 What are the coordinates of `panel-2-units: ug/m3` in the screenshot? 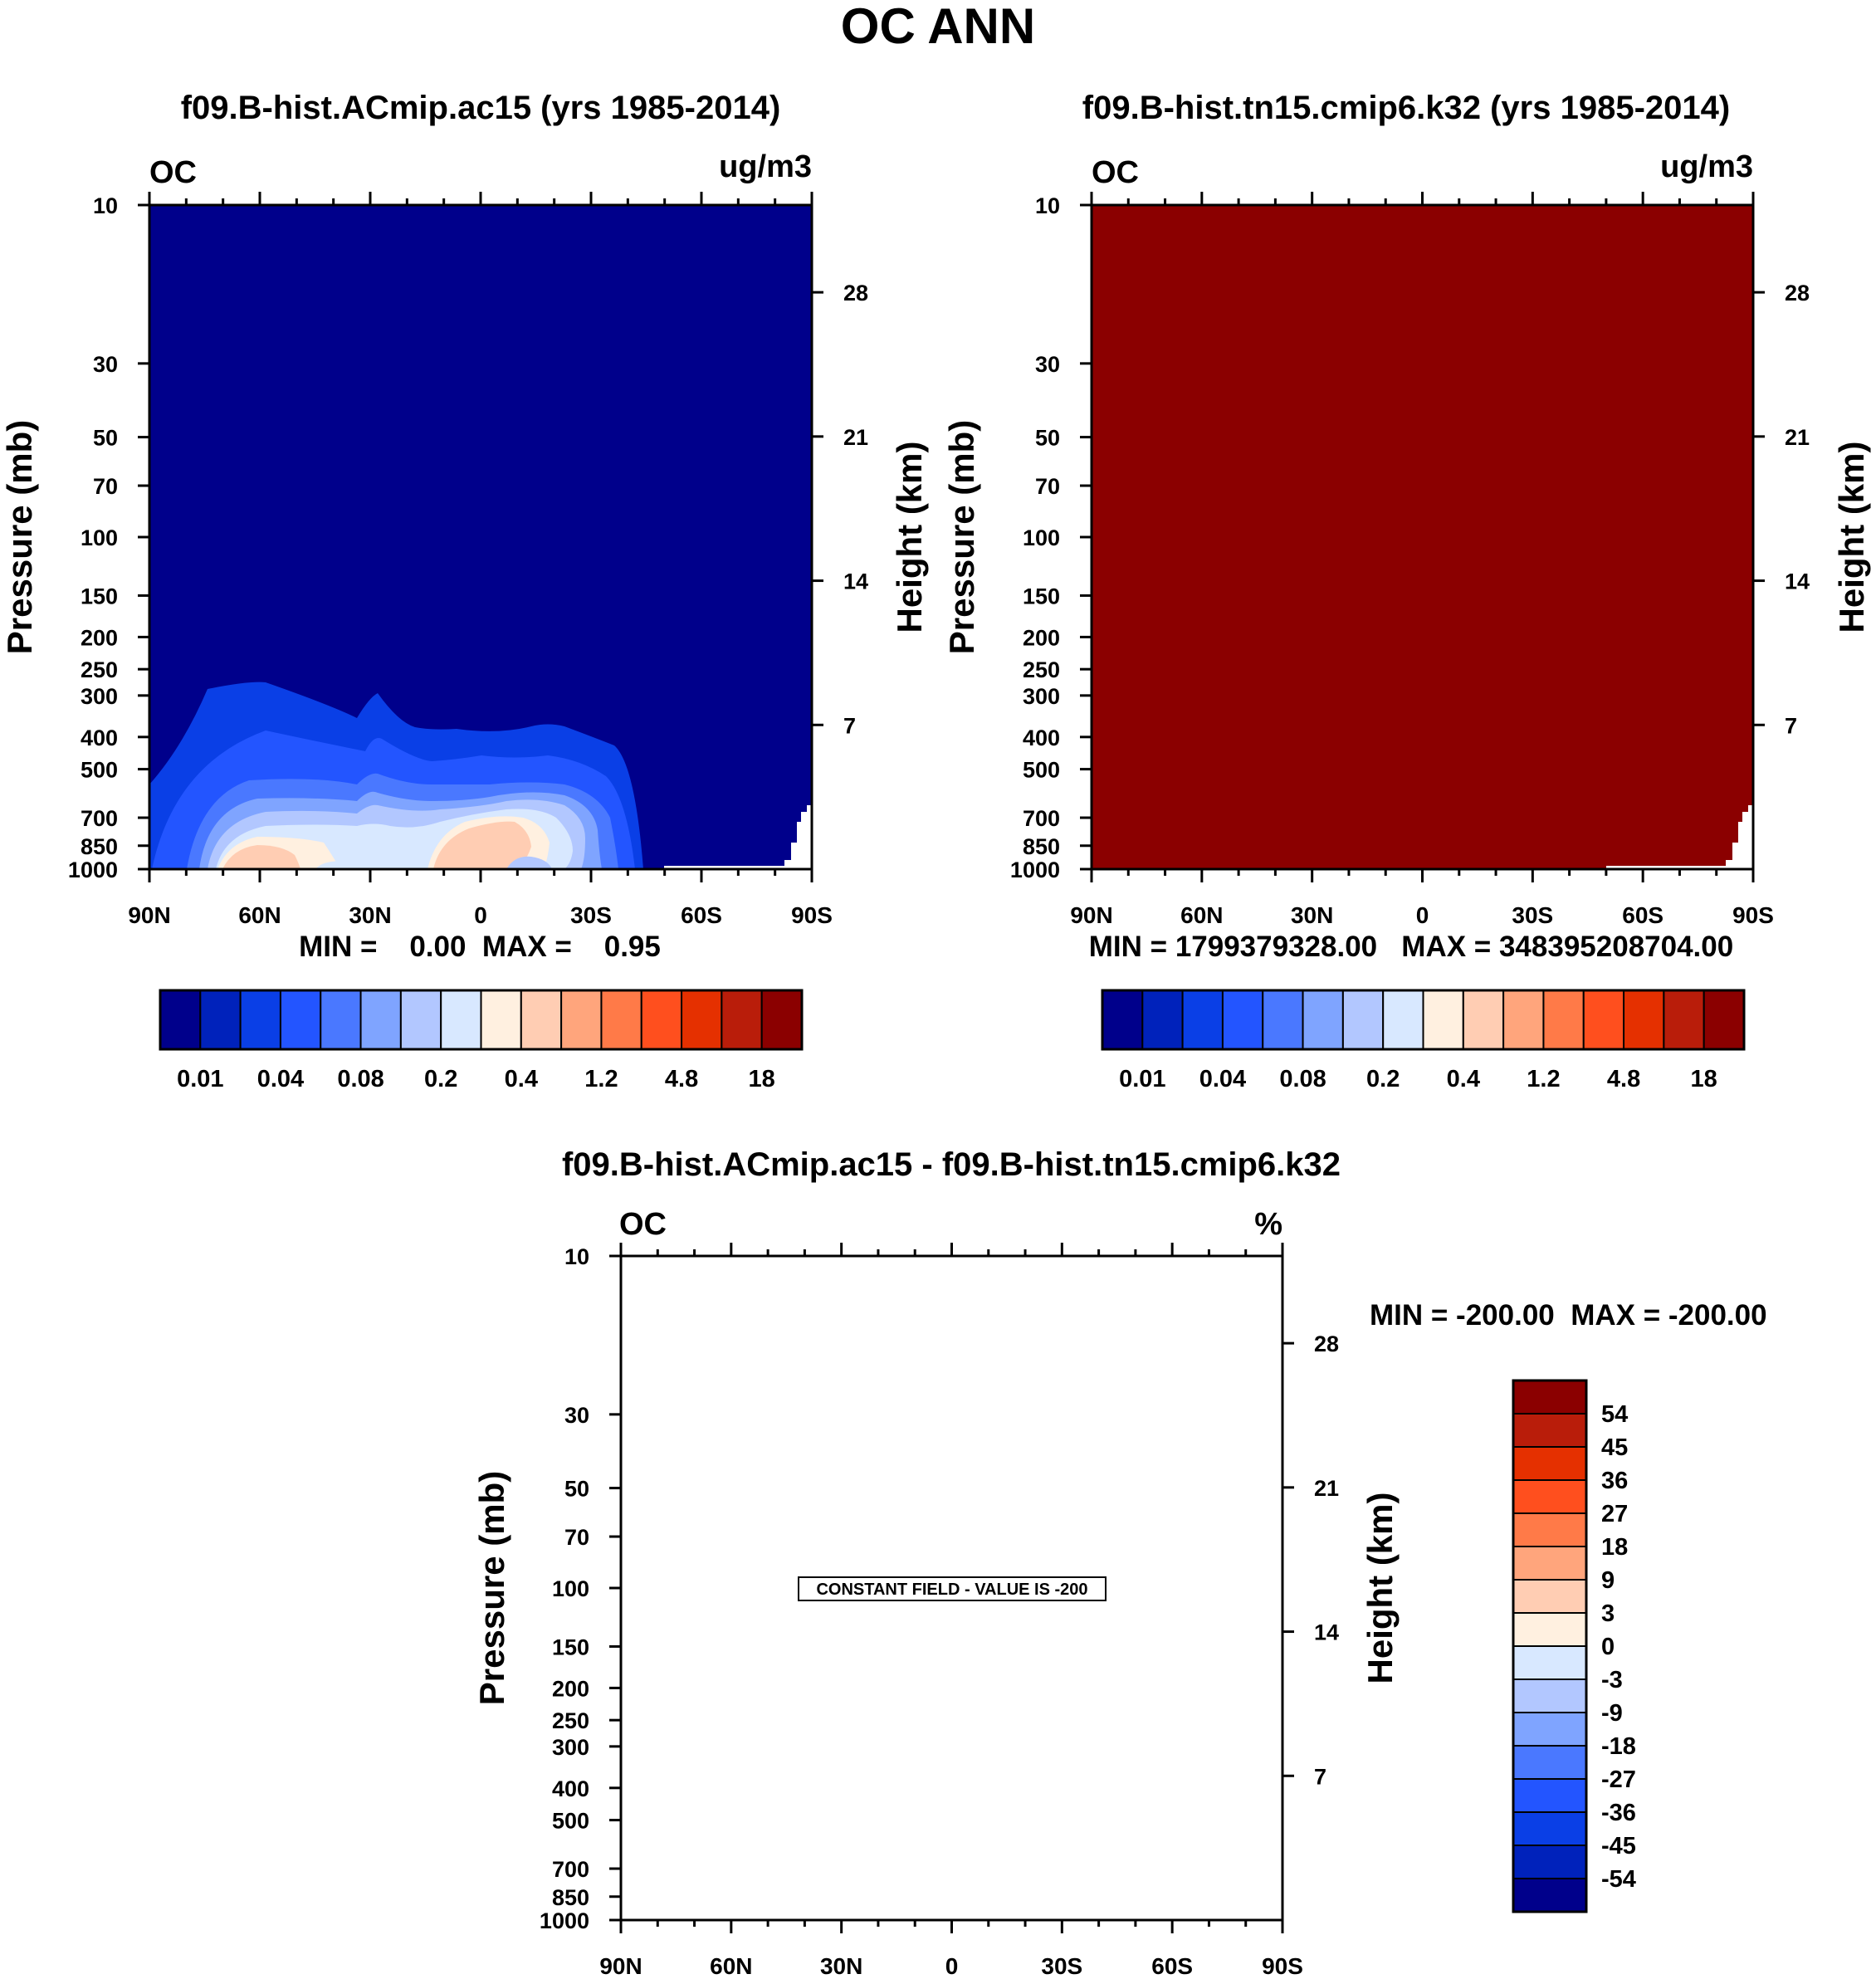 It's located at (1706, 166).